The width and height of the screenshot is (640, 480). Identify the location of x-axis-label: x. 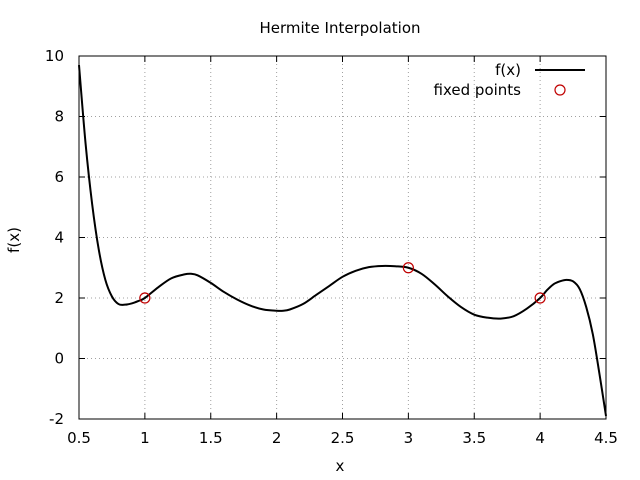
(340, 466).